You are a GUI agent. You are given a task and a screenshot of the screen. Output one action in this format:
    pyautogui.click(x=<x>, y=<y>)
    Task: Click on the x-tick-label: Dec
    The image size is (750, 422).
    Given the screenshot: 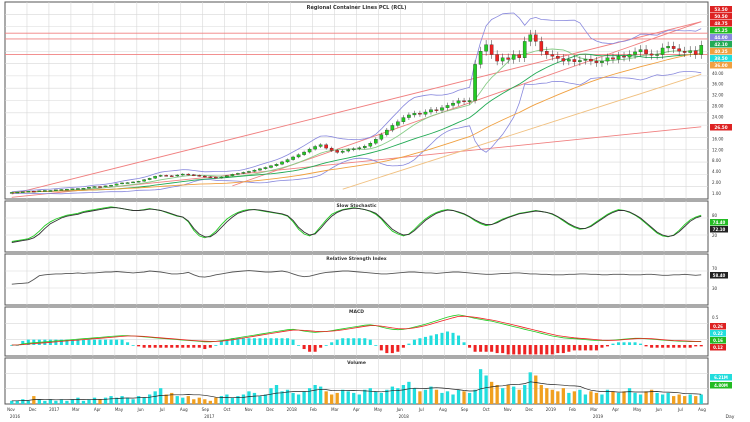 What is the action you would take?
    pyautogui.click(x=529, y=409)
    